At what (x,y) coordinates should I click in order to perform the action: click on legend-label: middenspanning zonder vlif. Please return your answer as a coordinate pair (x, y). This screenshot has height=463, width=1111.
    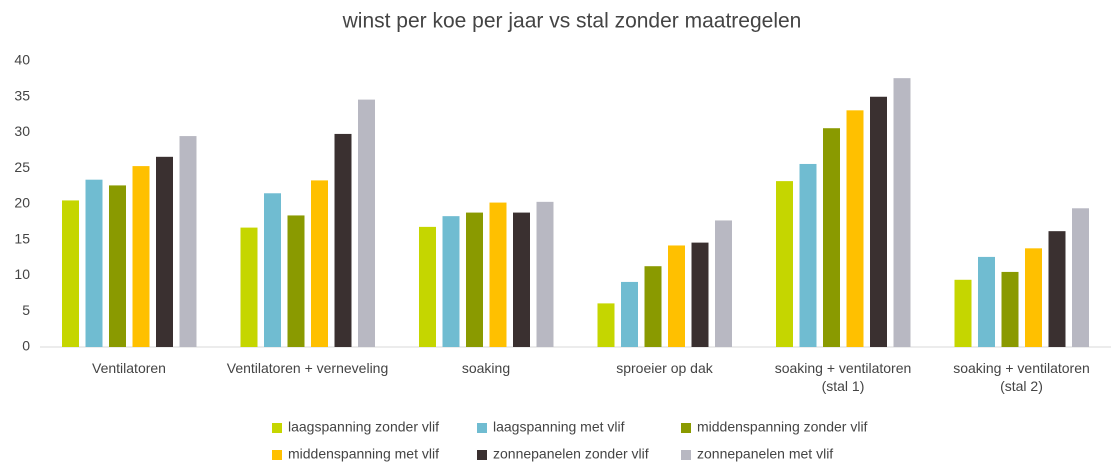
    Looking at the image, I should click on (782, 427).